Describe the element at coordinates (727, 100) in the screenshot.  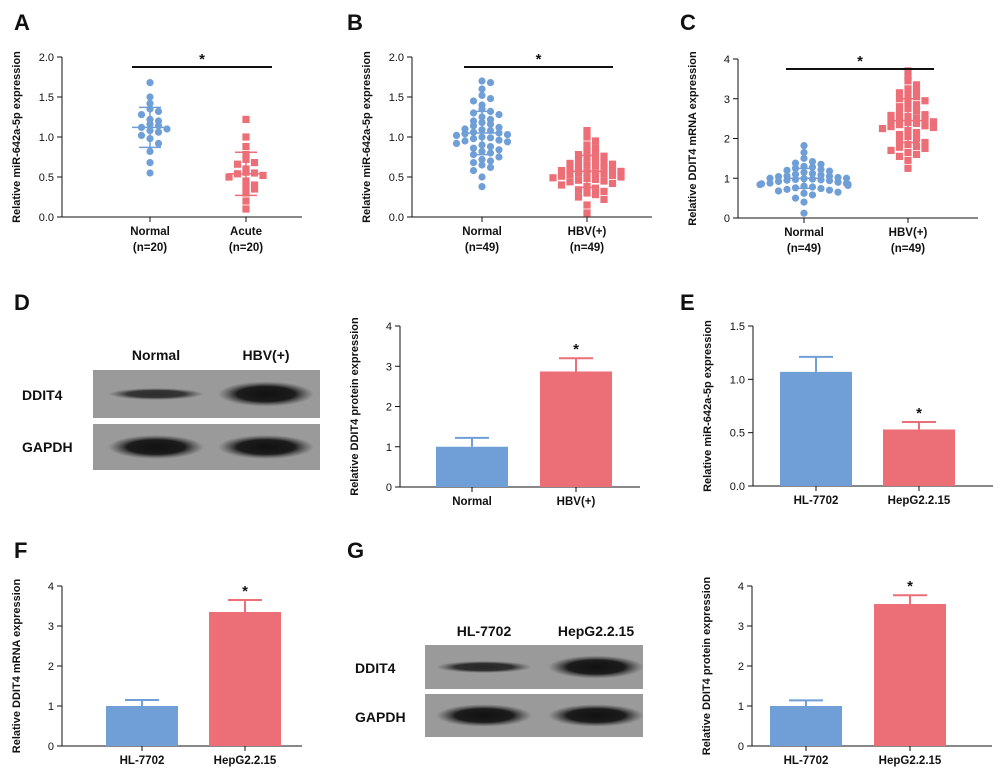
I see `y-tick-label: 3` at that location.